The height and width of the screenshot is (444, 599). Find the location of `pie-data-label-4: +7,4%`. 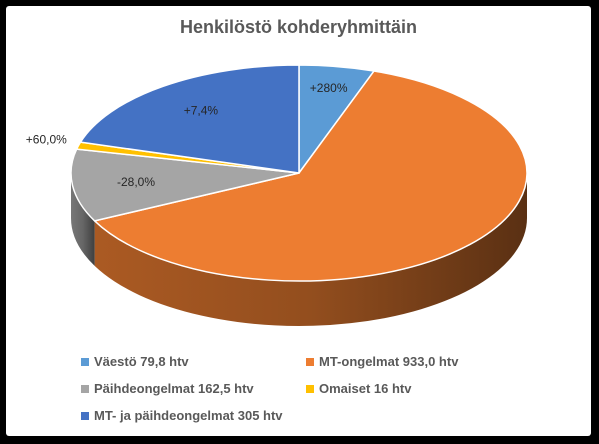

pie-data-label-4: +7,4% is located at coordinates (201, 111).